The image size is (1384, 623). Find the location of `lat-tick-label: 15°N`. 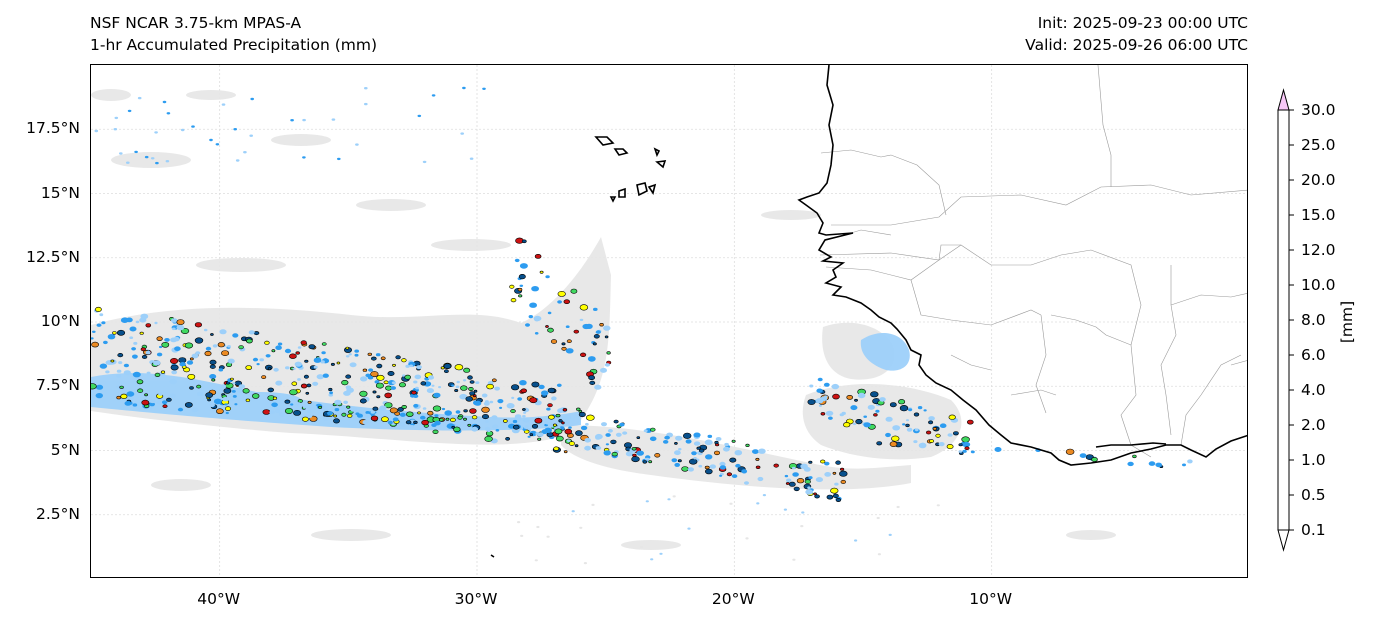

lat-tick-label: 15°N is located at coordinates (60, 192).